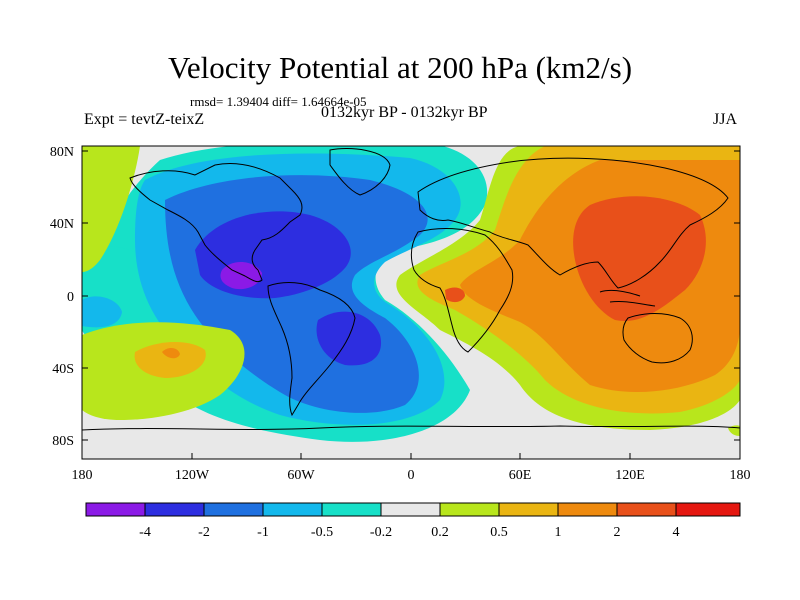 The image size is (800, 600). Describe the element at coordinates (70, 297) in the screenshot. I see `lat-tick: 0` at that location.